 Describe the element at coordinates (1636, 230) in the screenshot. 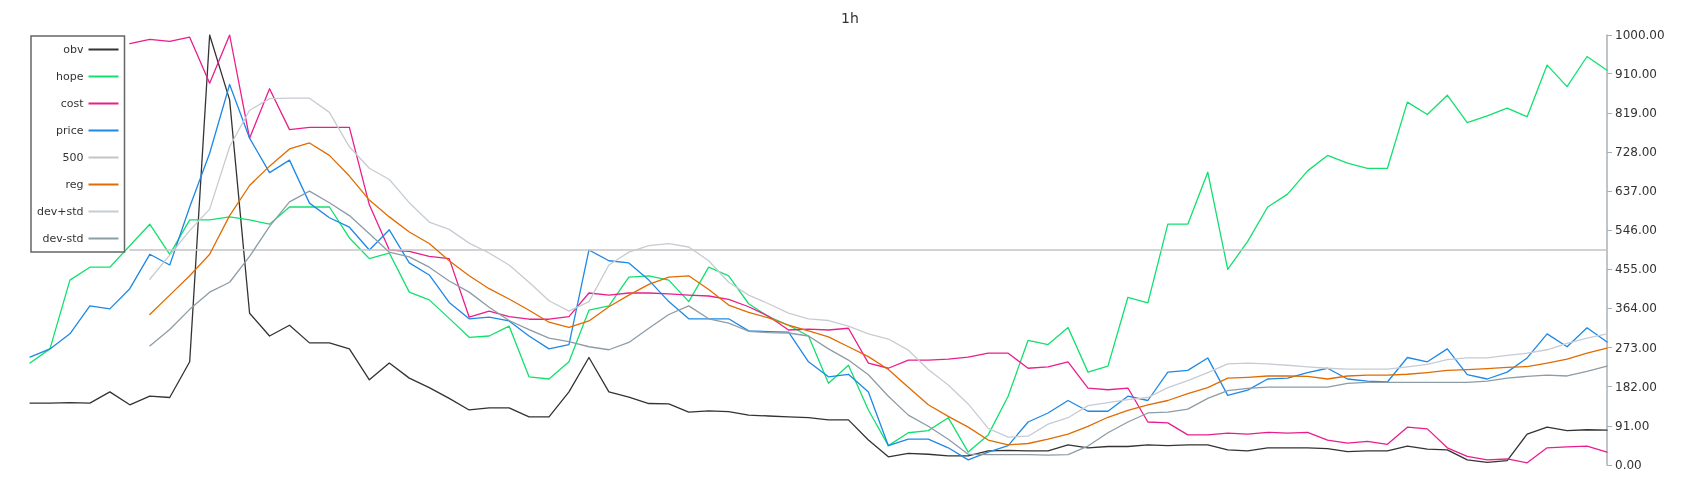

I see `y-tick-label: 546.00` at that location.